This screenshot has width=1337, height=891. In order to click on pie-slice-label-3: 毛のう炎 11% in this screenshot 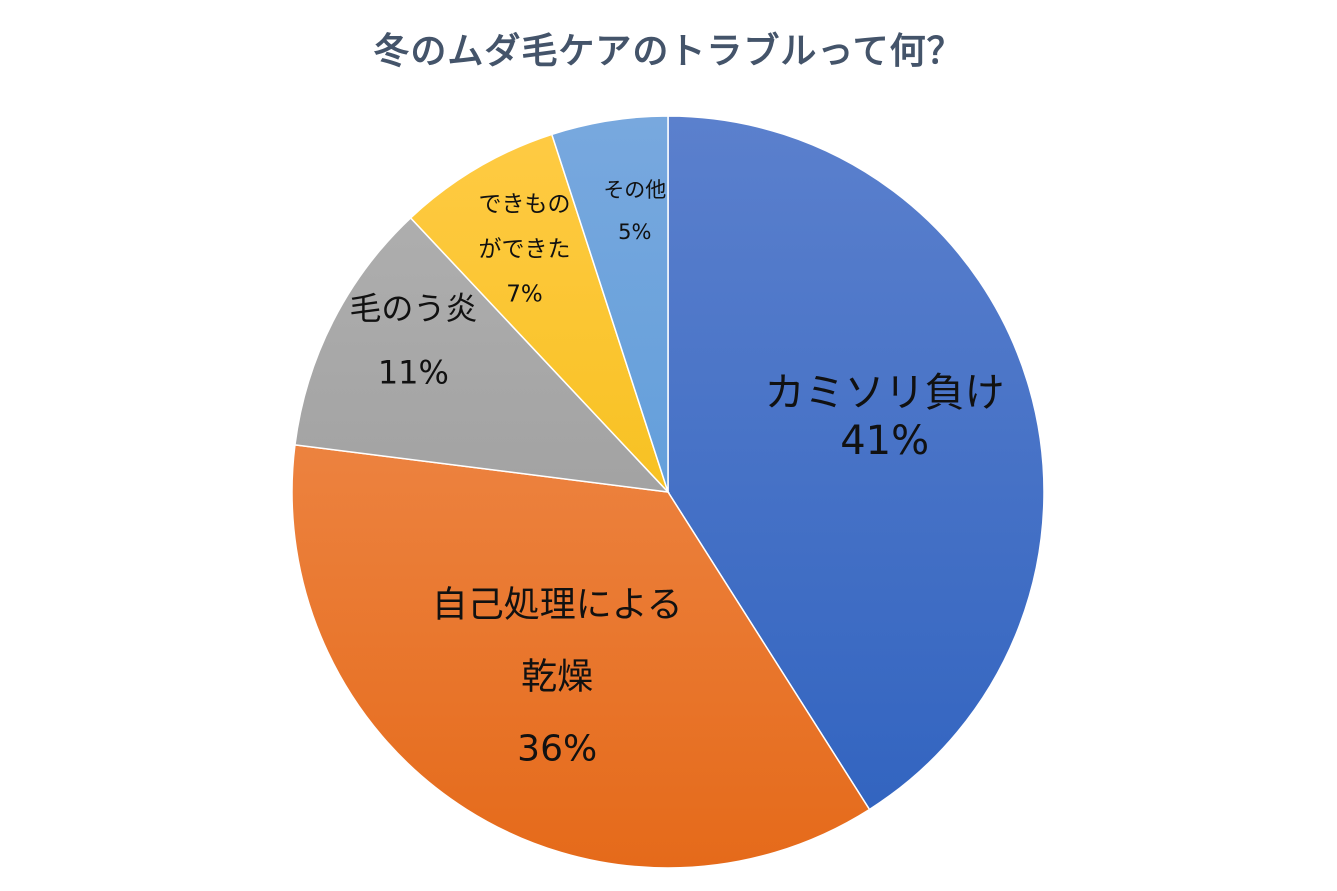, I will do `click(413, 340)`.